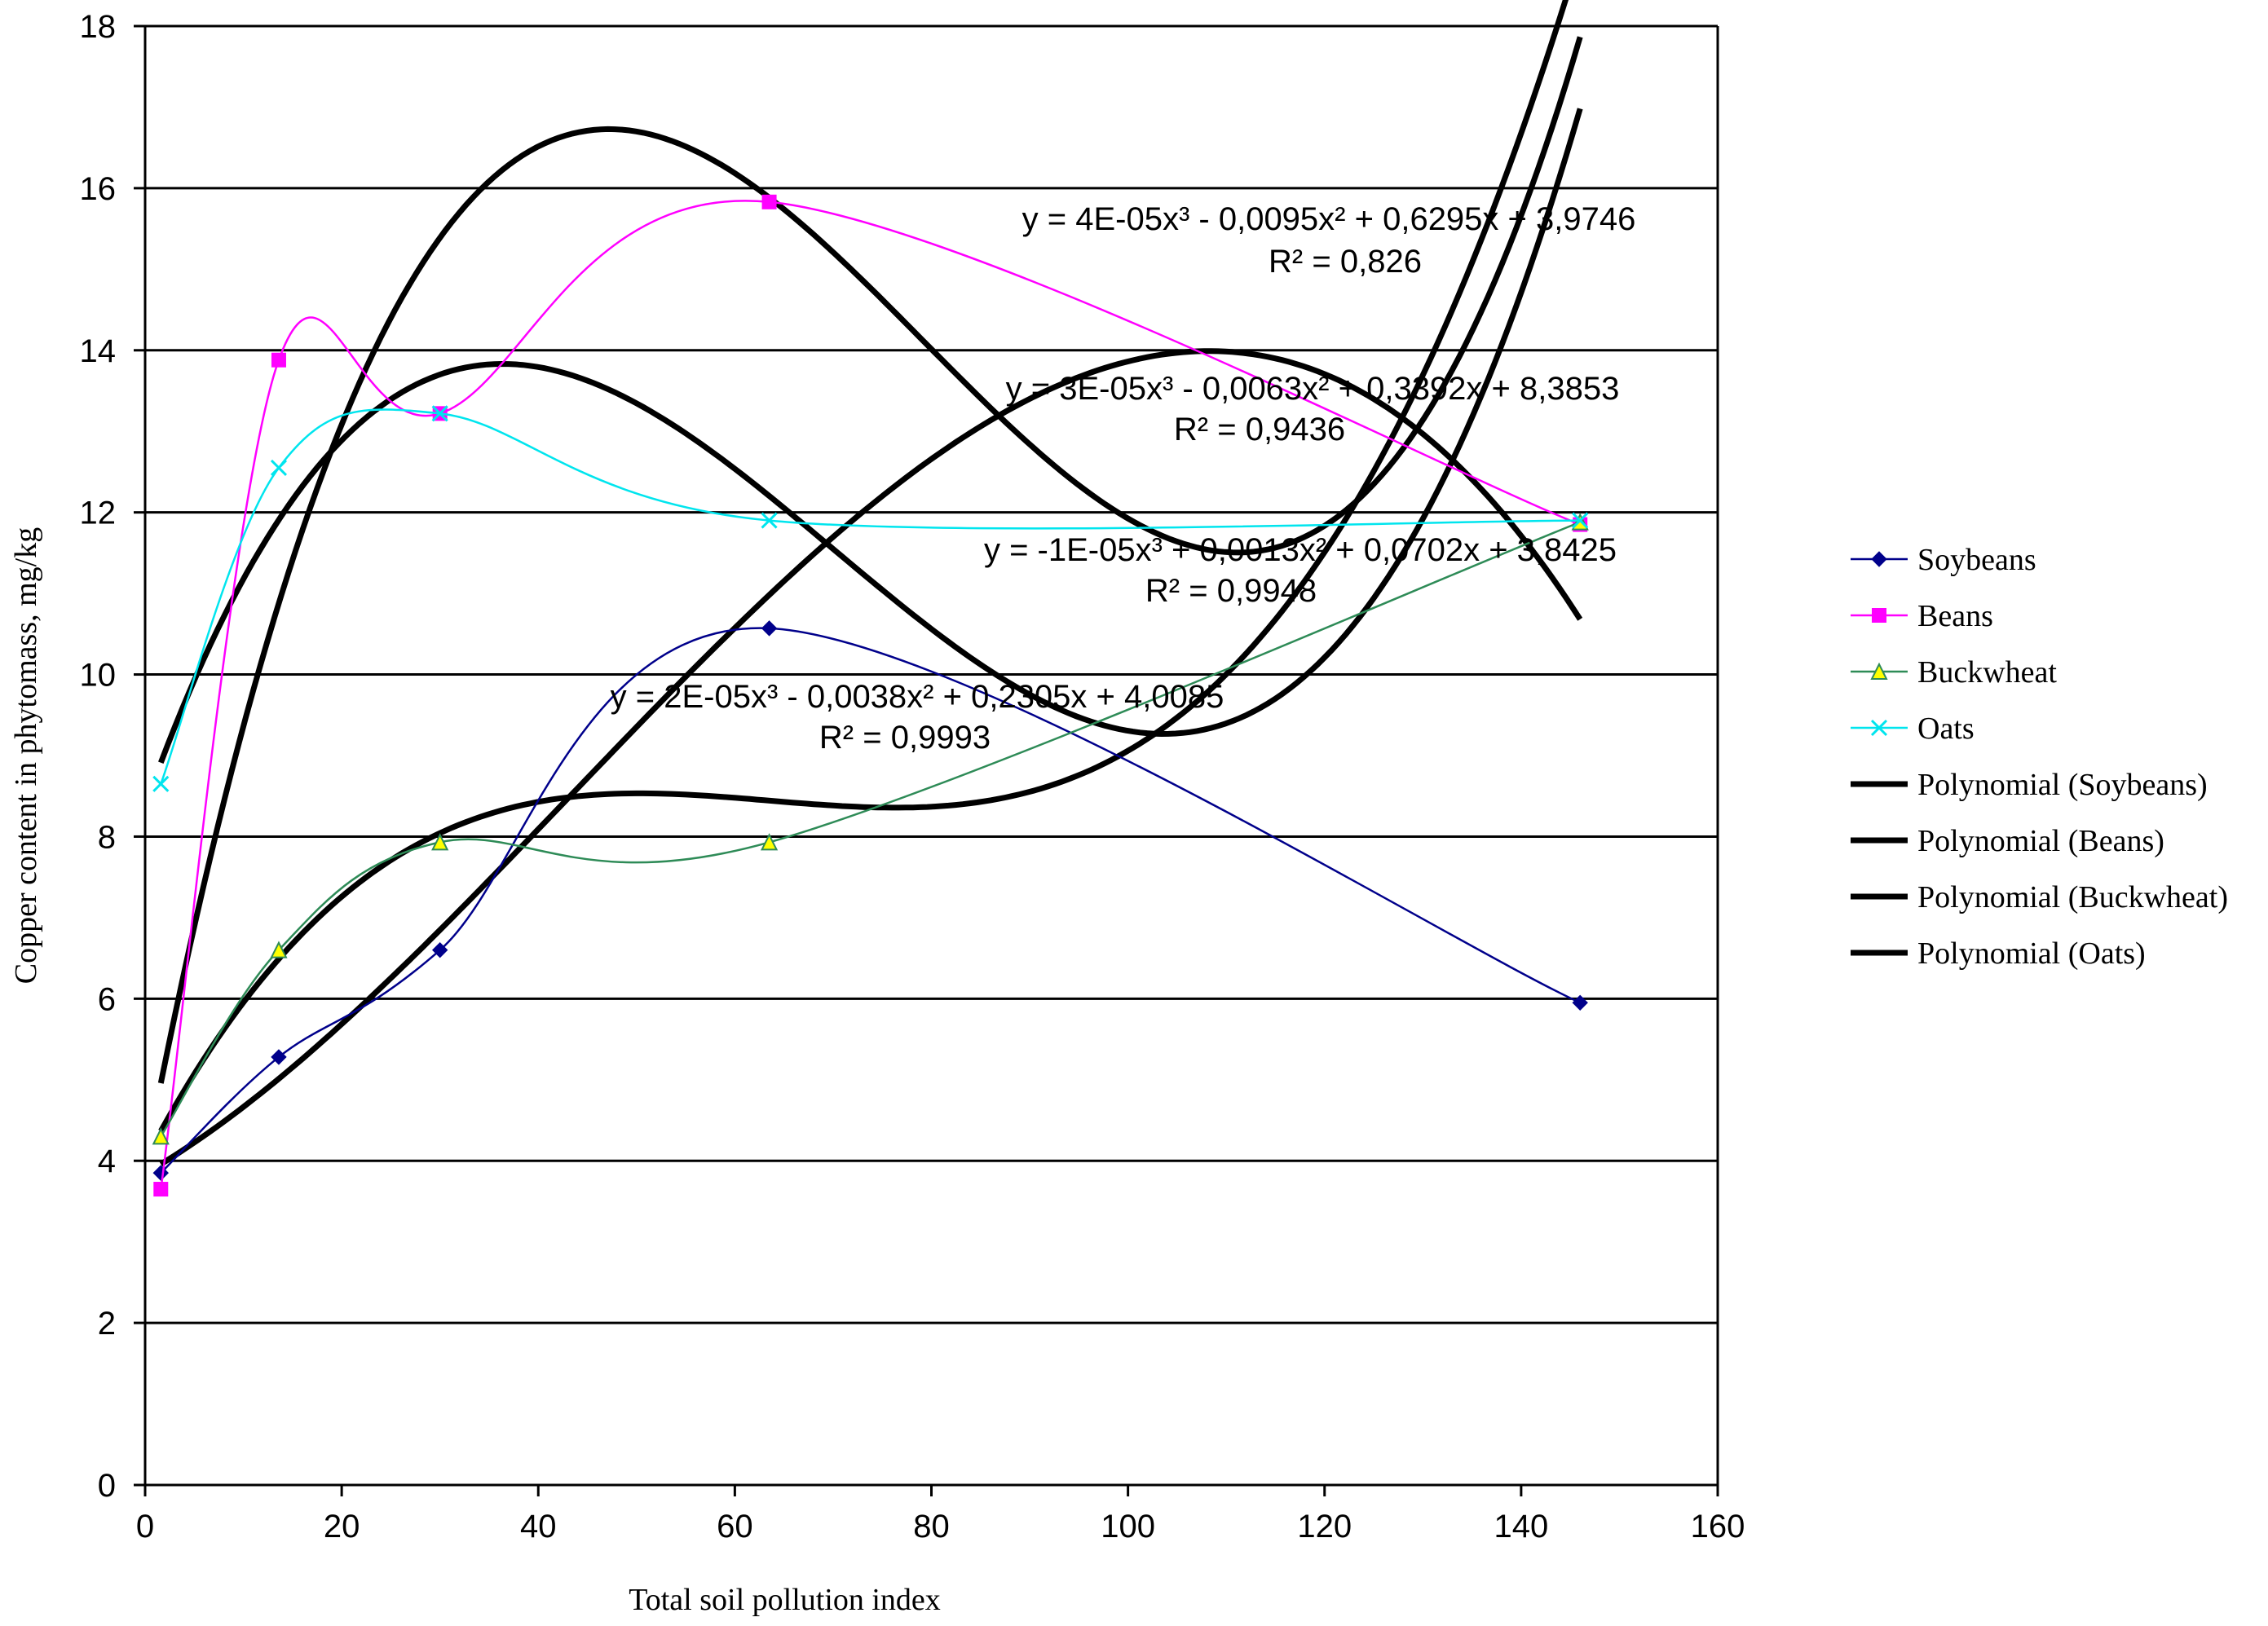 This screenshot has width=2268, height=1626. Describe the element at coordinates (1259, 429) in the screenshot. I see `trendline-r-squared: R² = 0,9436` at that location.